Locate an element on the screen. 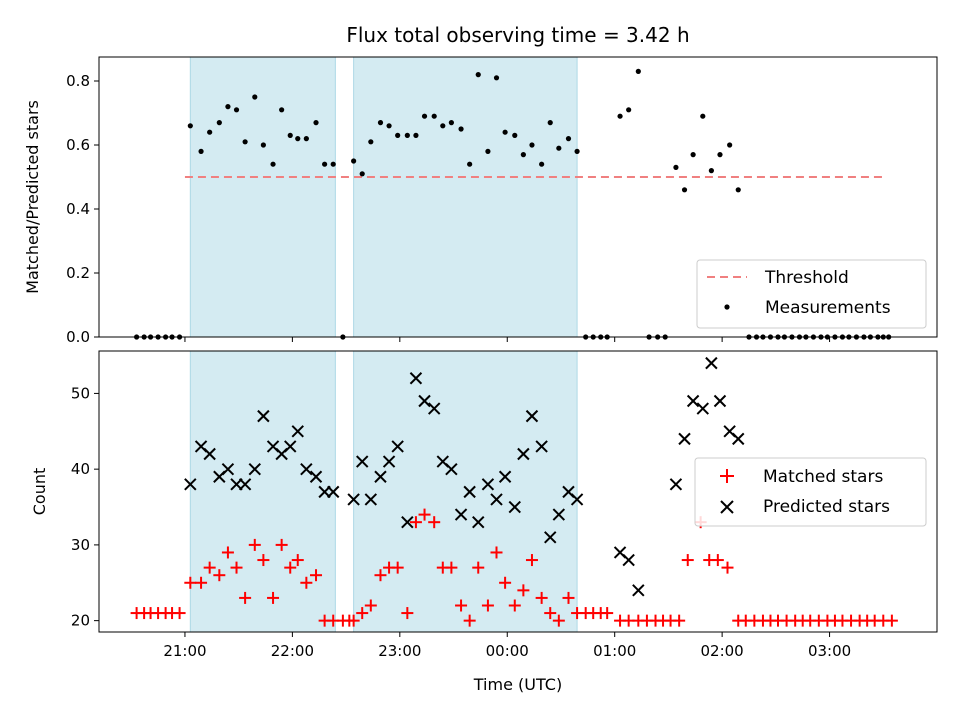  bottom-x-ticks: 21:00 22:00 23:00 00:00 01:00 02:00 03:00 is located at coordinates (507, 646).